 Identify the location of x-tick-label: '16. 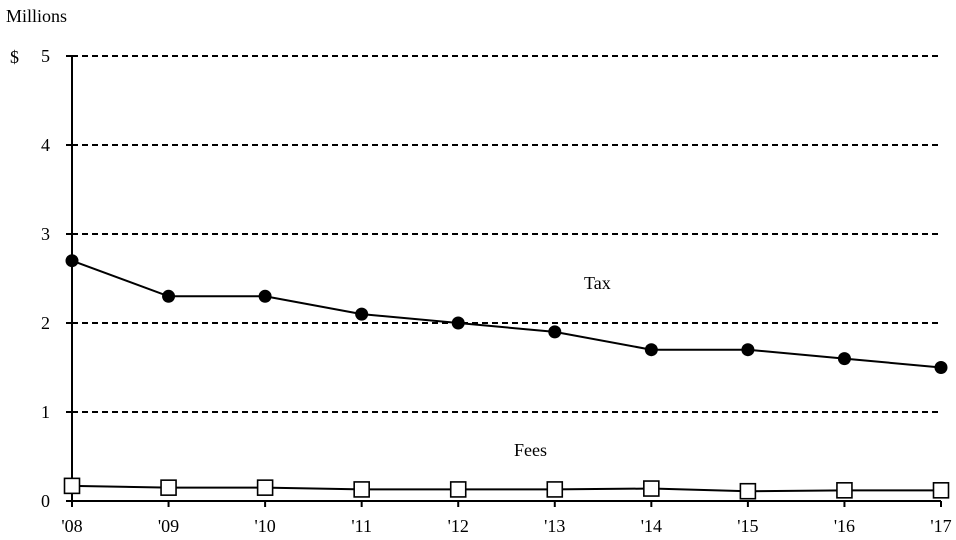
(844, 526).